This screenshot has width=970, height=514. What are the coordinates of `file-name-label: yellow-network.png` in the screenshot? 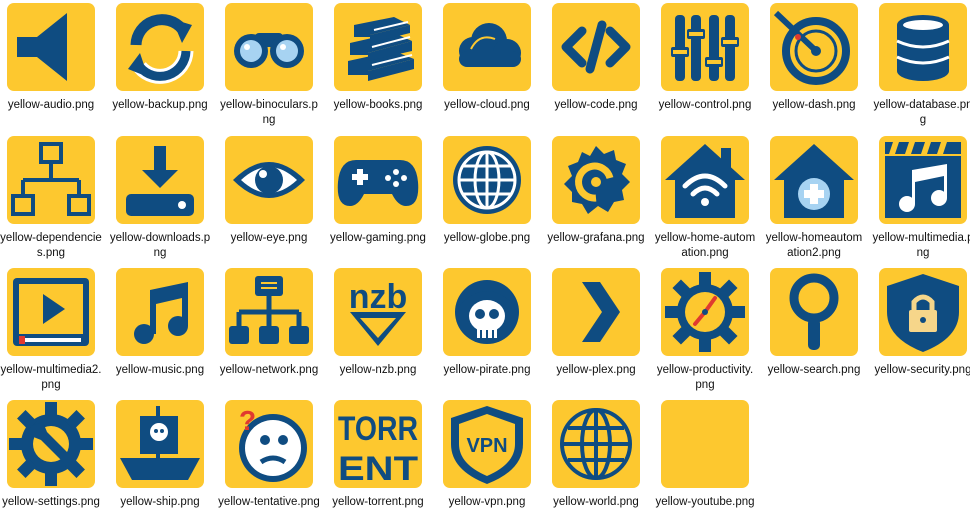 It's located at (269, 370).